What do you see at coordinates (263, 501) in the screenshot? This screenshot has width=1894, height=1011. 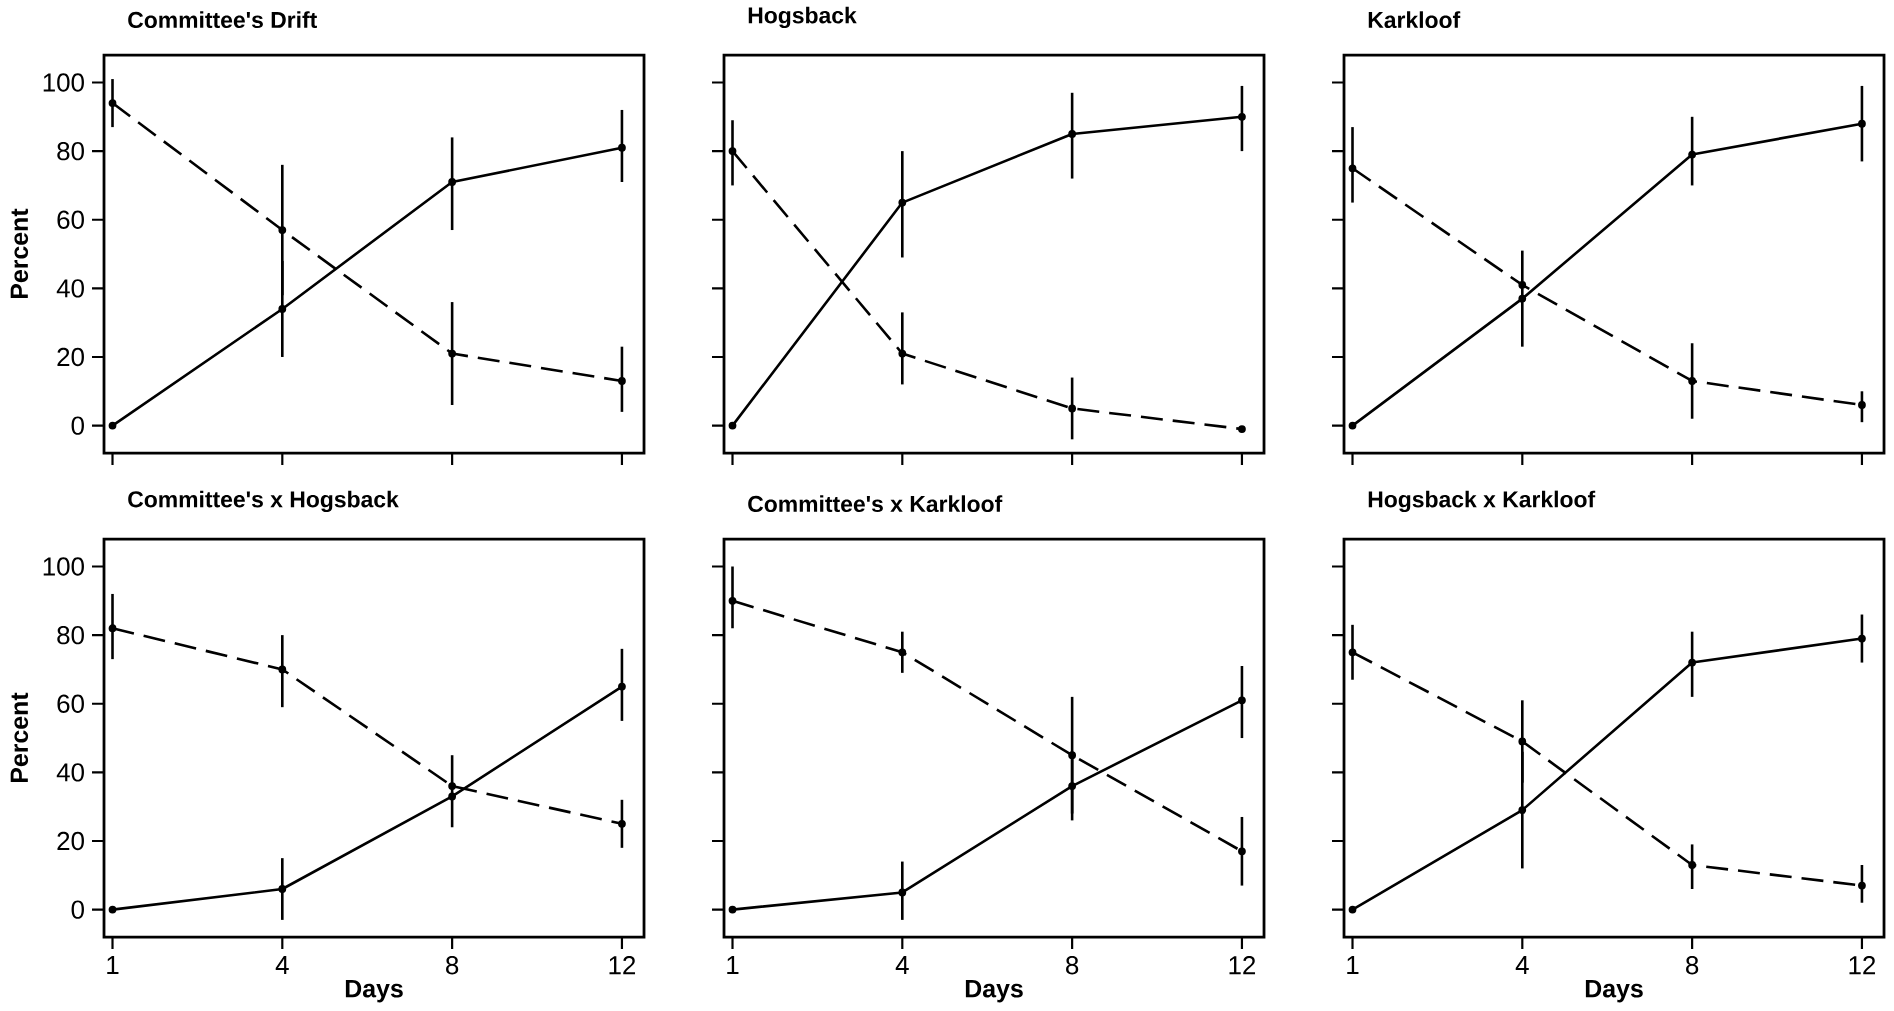 I see `chart-title: Committee's x Hogsback` at bounding box center [263, 501].